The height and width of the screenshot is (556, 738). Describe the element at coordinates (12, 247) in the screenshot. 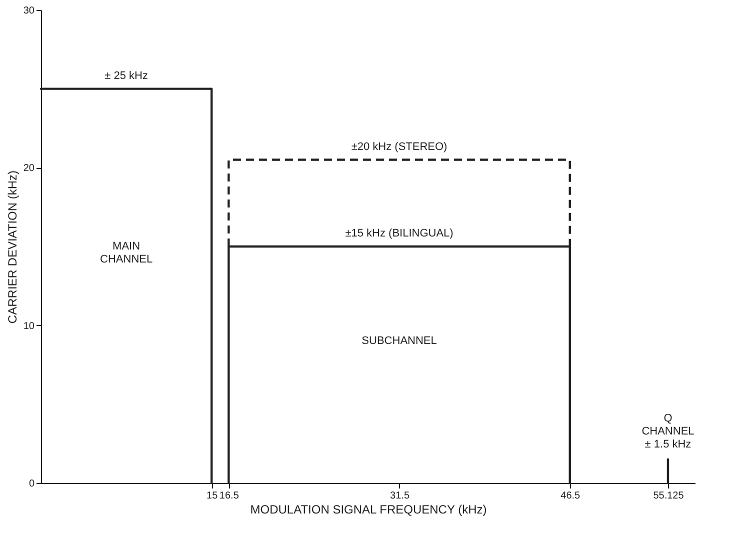

I see `y-axis-title: CARRIER DEVIATION (kHz)` at that location.